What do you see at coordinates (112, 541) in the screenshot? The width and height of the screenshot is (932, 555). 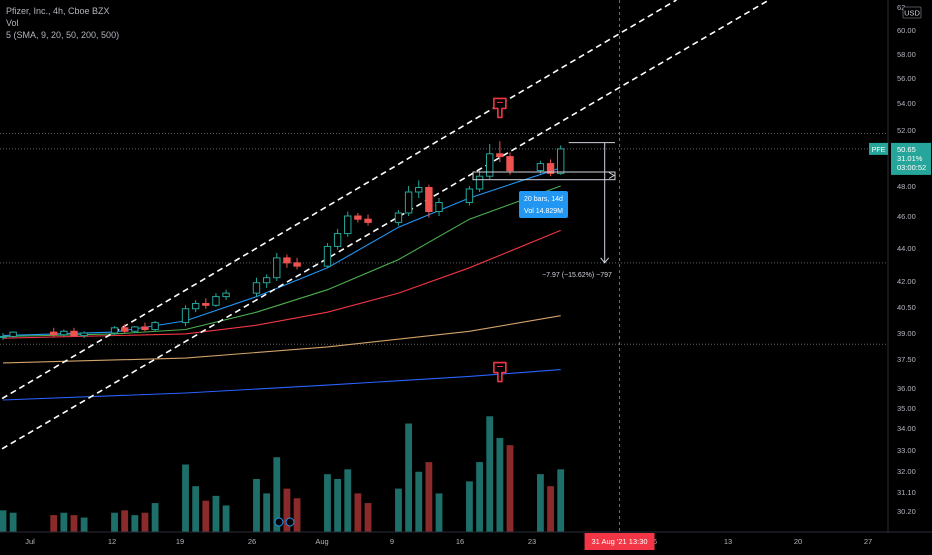 I see `time-axis-label: 12` at bounding box center [112, 541].